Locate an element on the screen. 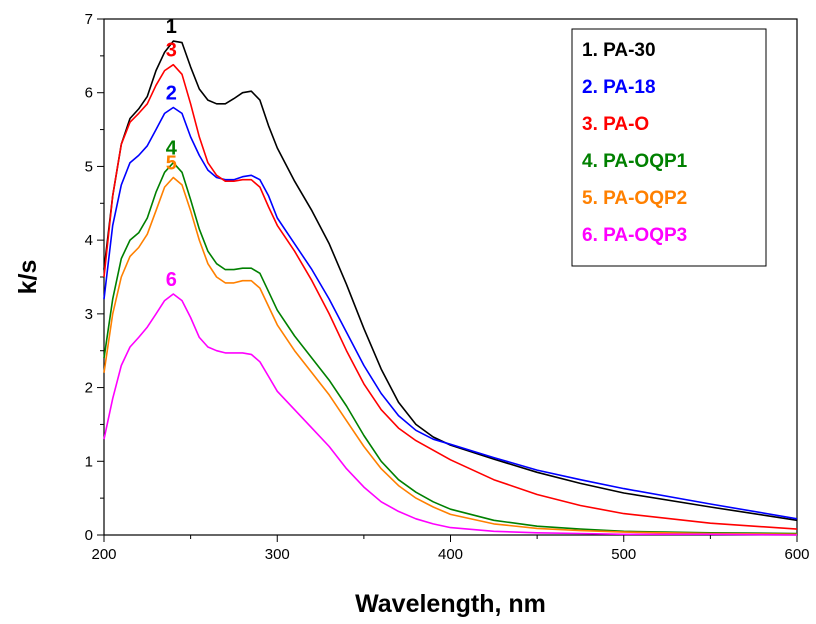 The image size is (816, 624). y-tick-label: 3 is located at coordinates (89, 314).